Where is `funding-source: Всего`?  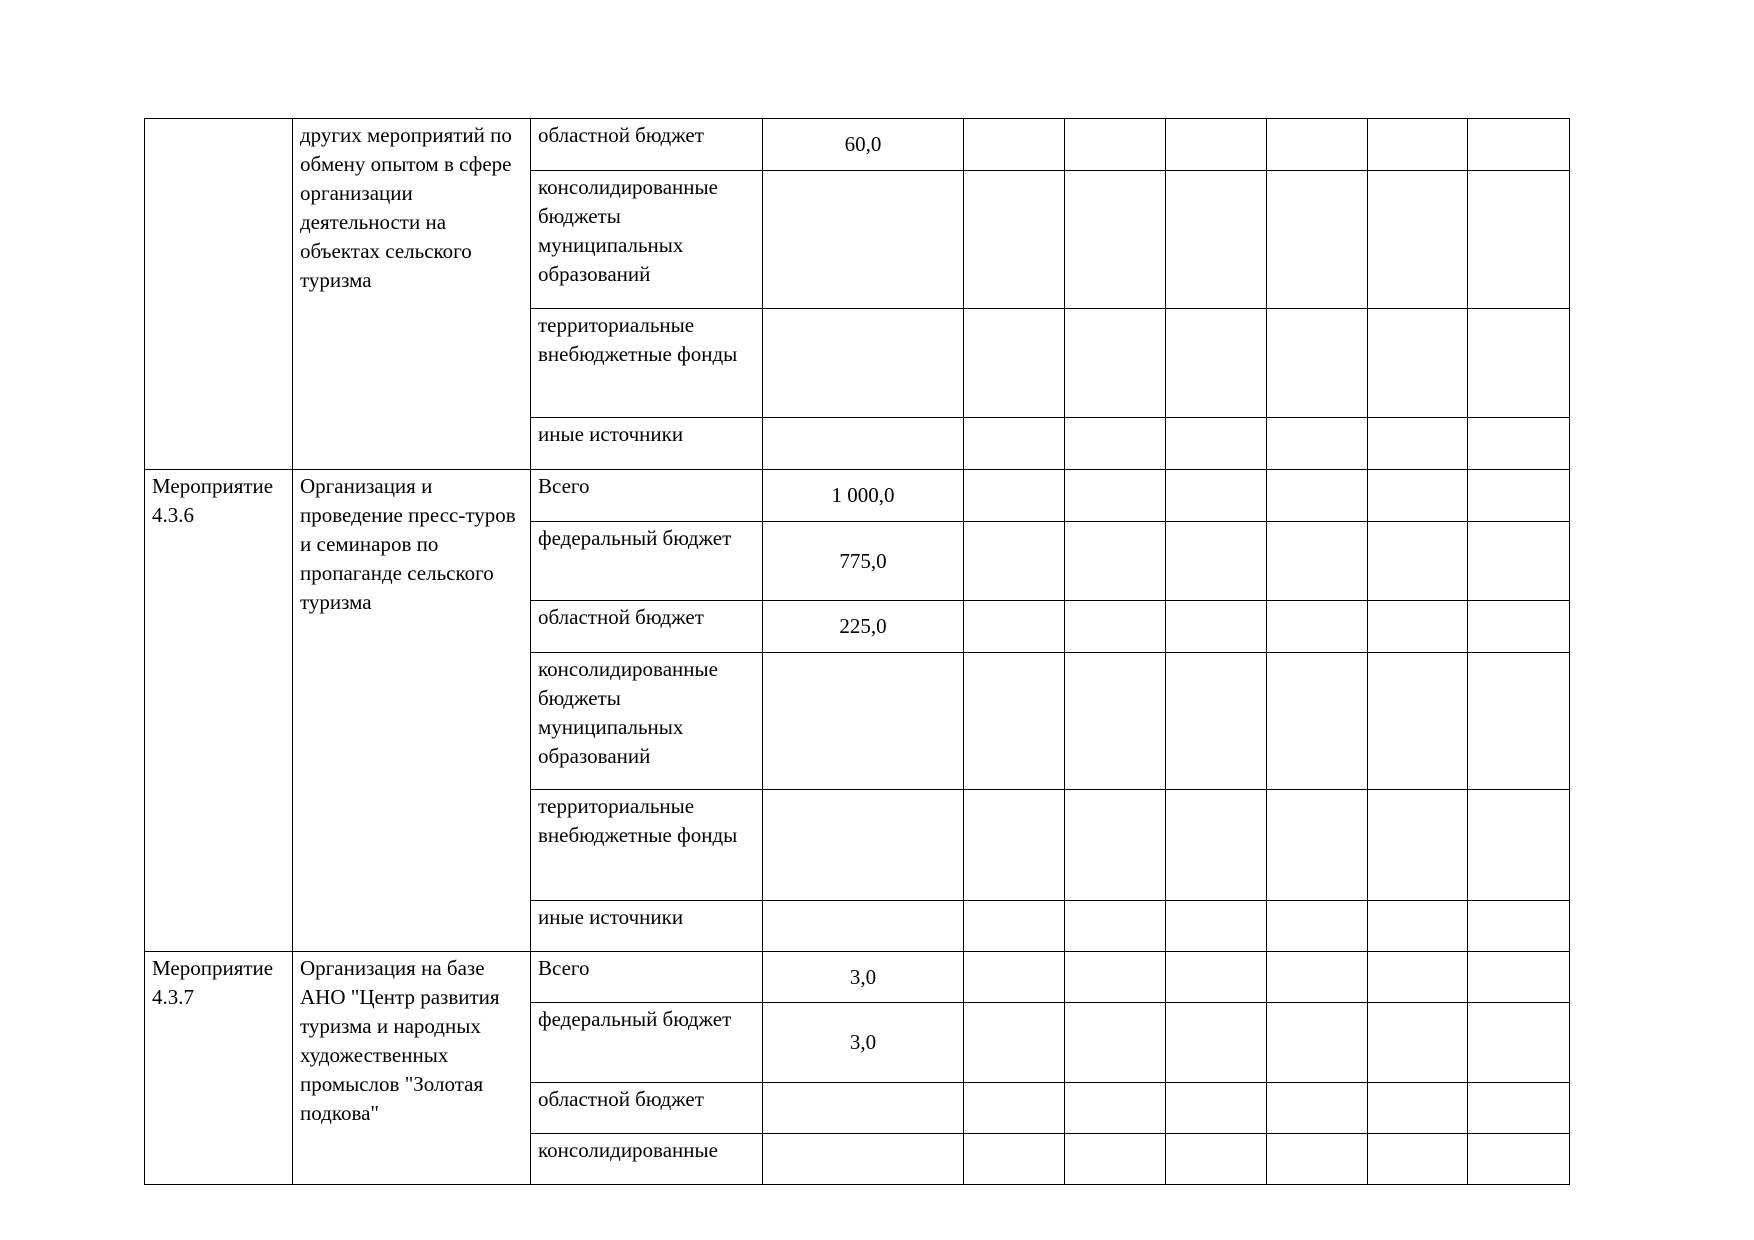 funding-source: Всего is located at coordinates (646, 977).